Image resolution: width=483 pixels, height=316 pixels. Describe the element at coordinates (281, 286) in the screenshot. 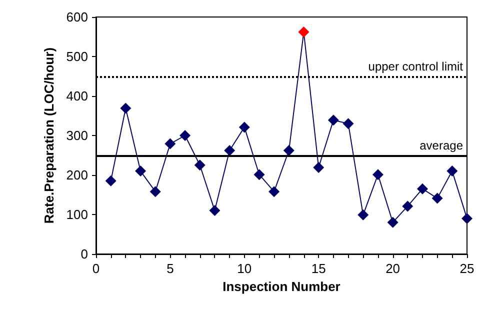

I see `x-axis-title: Inspection Number` at that location.